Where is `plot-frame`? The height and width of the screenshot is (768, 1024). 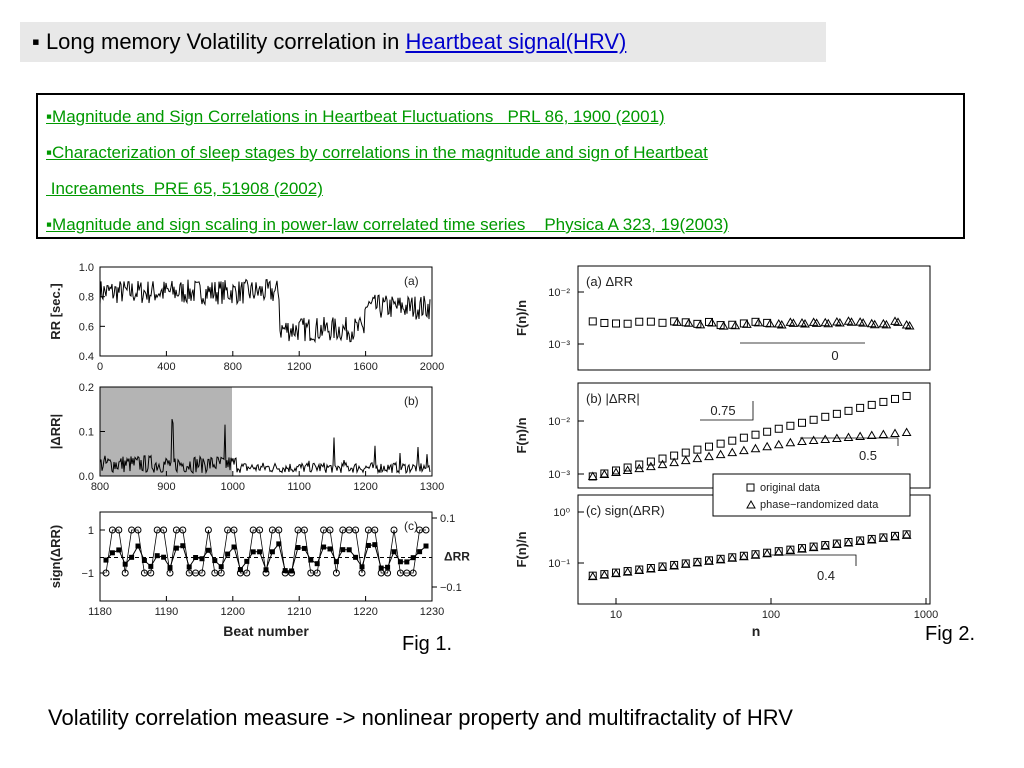 plot-frame is located at coordinates (266, 556).